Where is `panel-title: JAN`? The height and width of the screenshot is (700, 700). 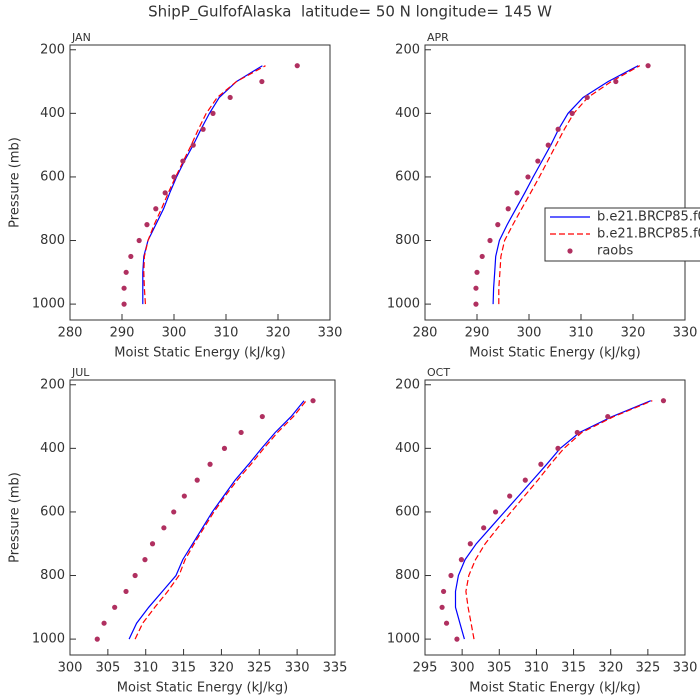
panel-title: JAN is located at coordinates (81, 37).